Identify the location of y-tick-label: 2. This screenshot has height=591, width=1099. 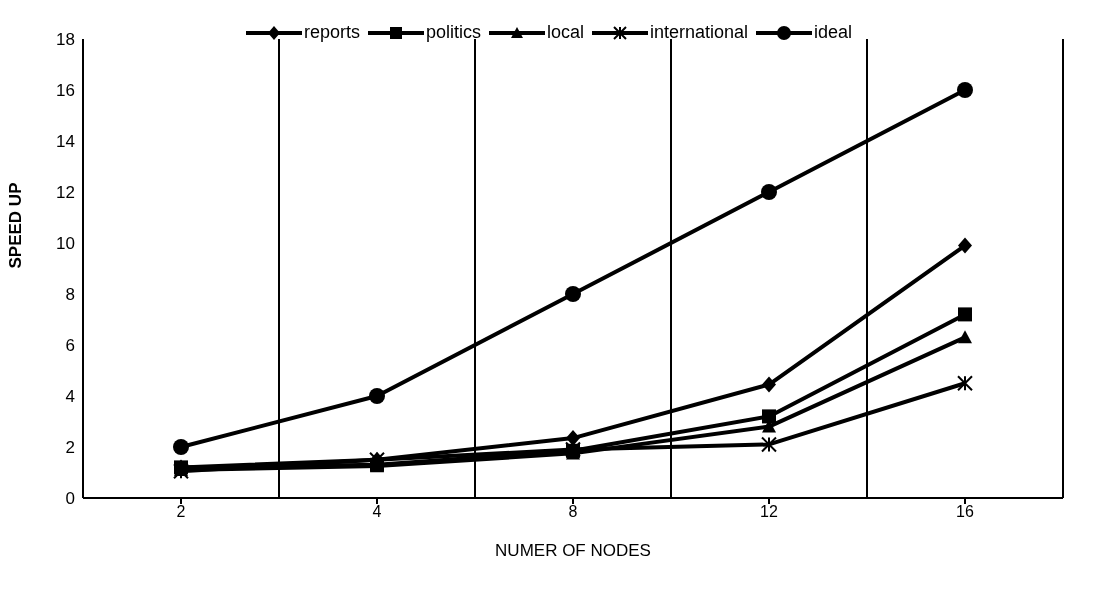
(70, 448).